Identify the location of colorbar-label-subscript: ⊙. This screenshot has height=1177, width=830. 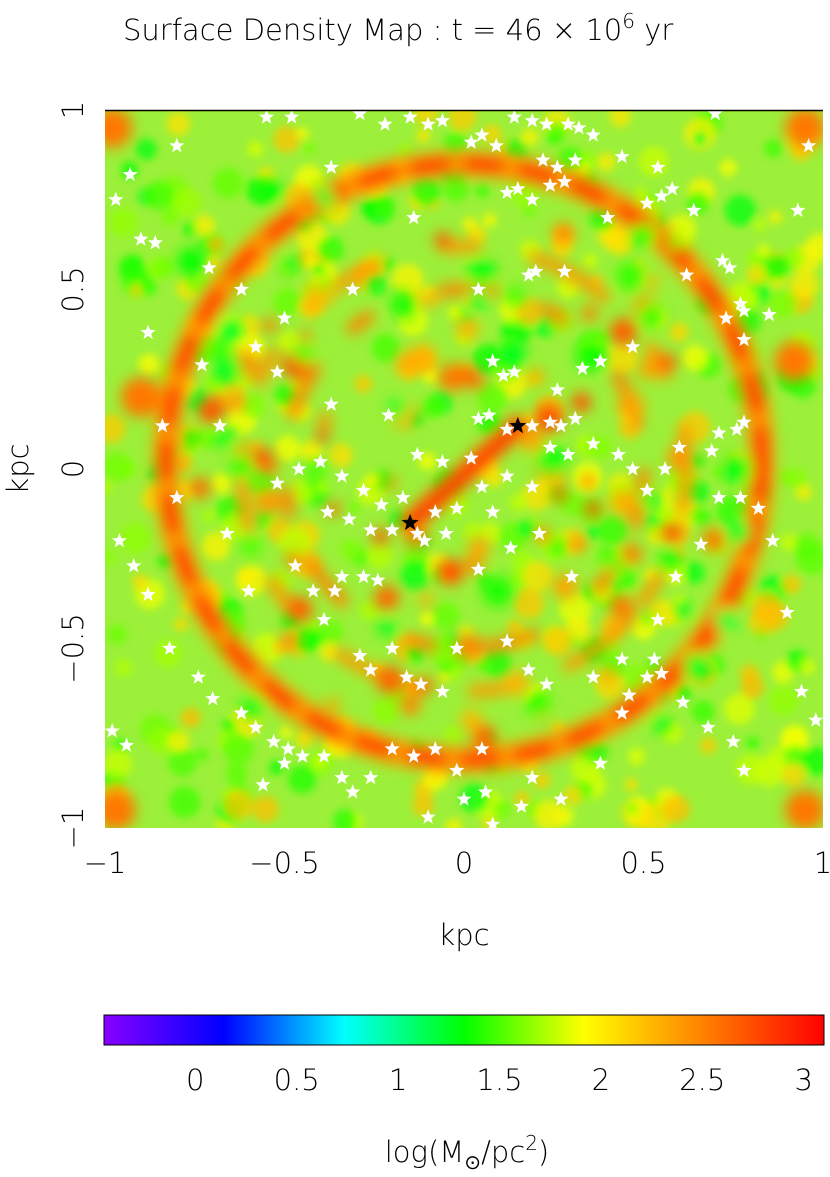
(472, 1162).